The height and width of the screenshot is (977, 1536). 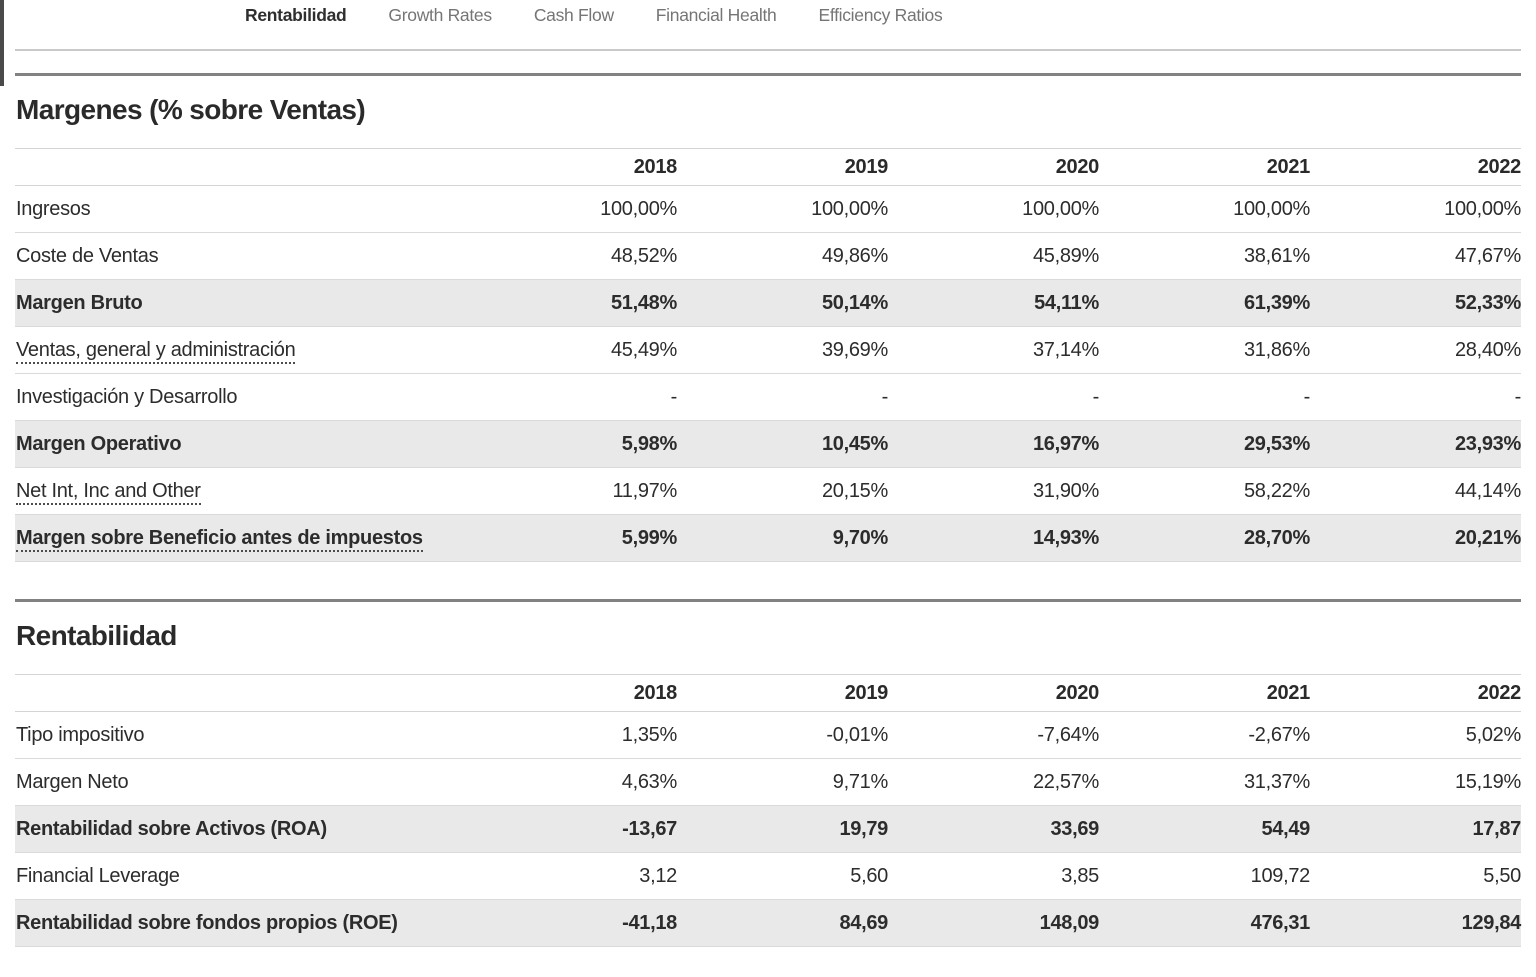 I want to click on section-title: Margenes (% sobre Ventas), so click(x=191, y=109).